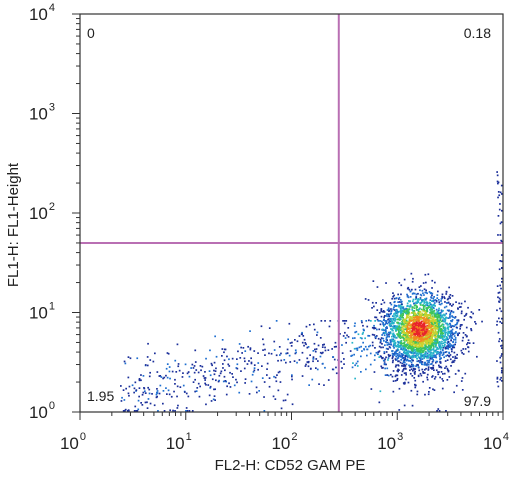 The image size is (520, 480). I want to click on x-tick-label: 104, so click(496, 442).